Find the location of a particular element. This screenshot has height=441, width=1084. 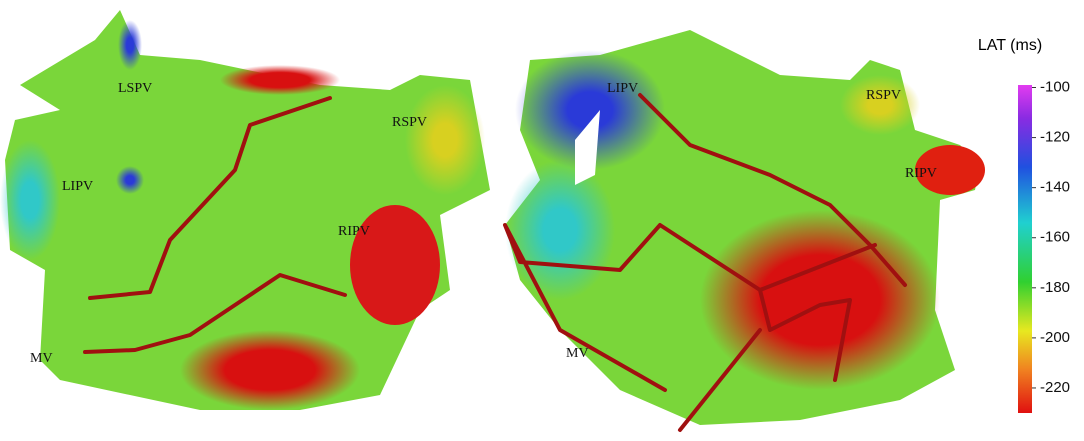

tick-label: -200 is located at coordinates (1055, 337).